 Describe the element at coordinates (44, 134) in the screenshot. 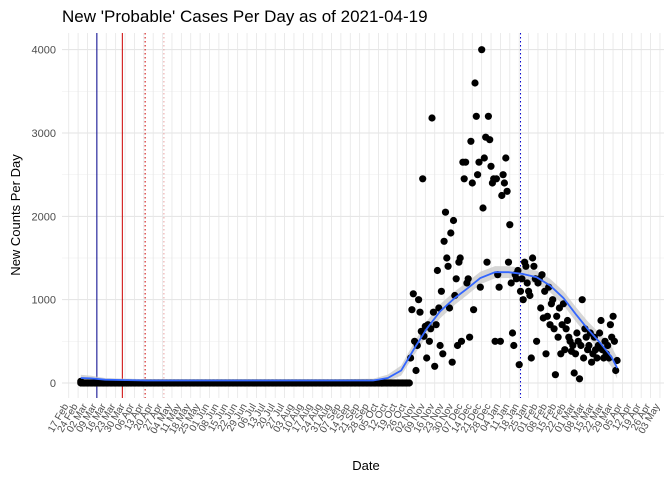

I see `y-tick-label: 3000` at that location.